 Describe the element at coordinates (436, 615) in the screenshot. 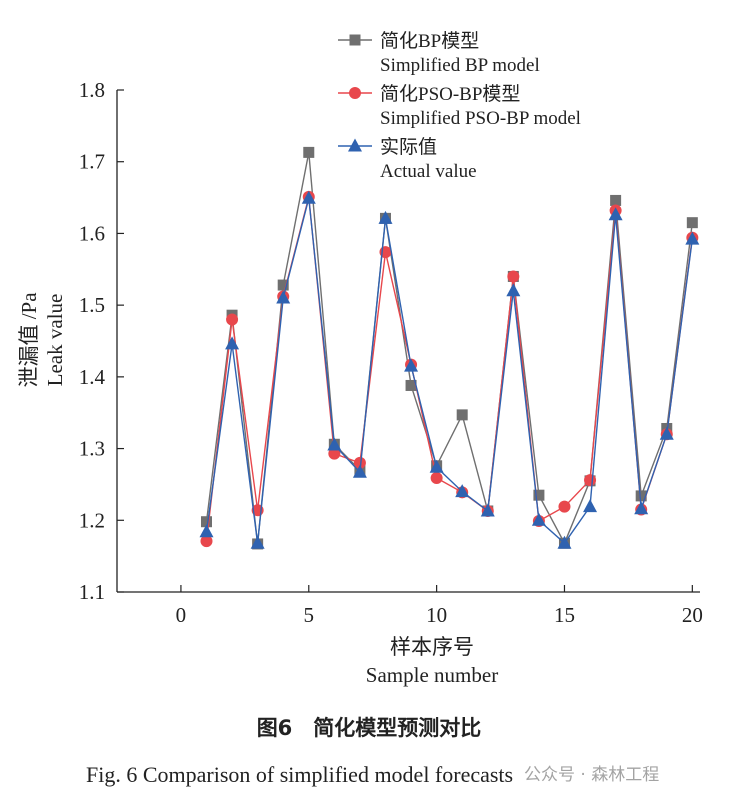

I see `x-tick-label: 10` at that location.